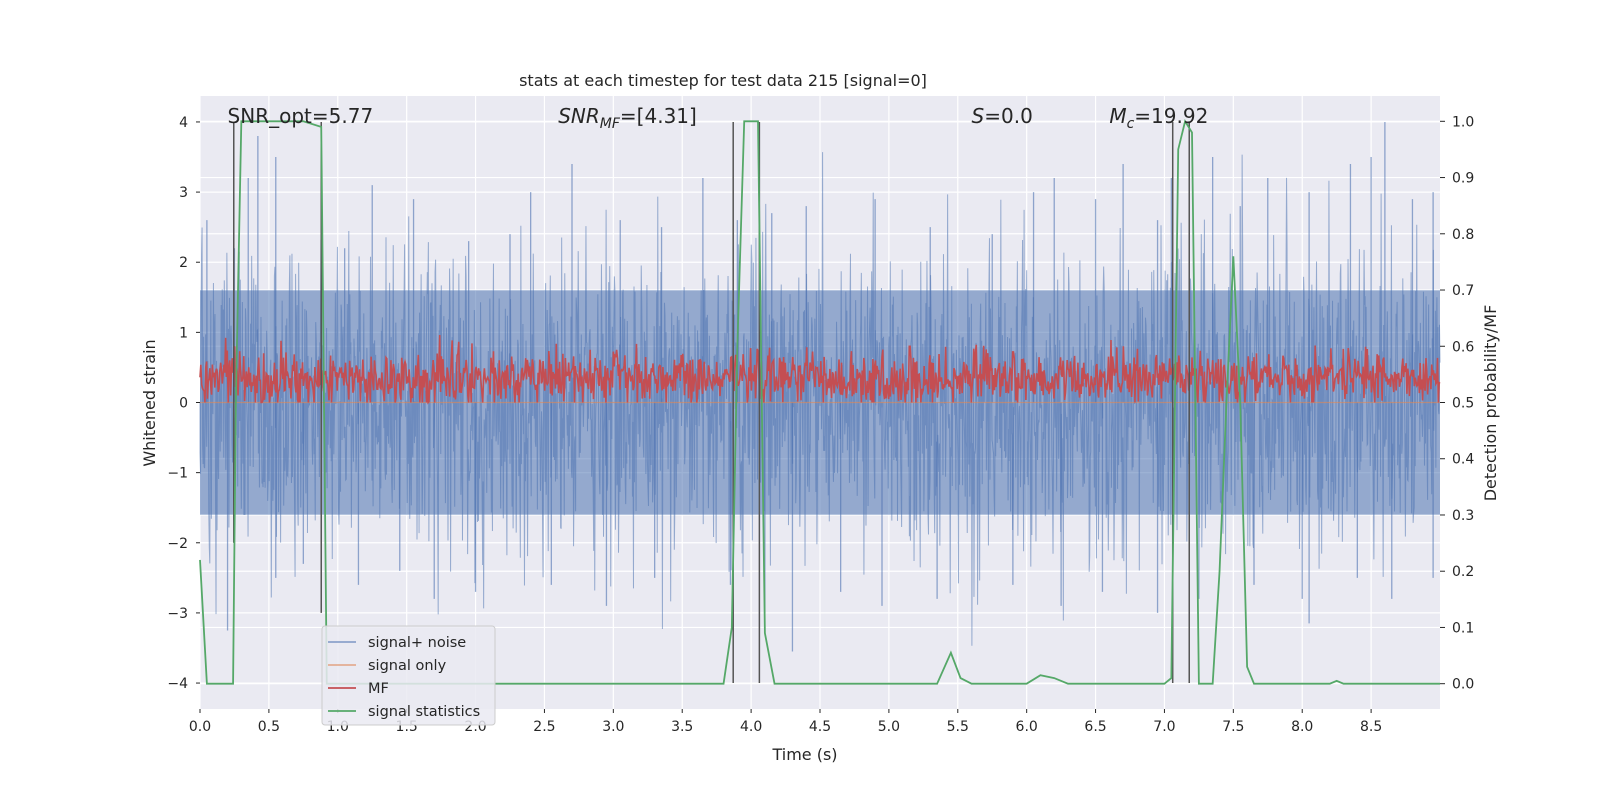 The image size is (1600, 800). I want to click on y2-tick-label: 0.4, so click(1463, 460).